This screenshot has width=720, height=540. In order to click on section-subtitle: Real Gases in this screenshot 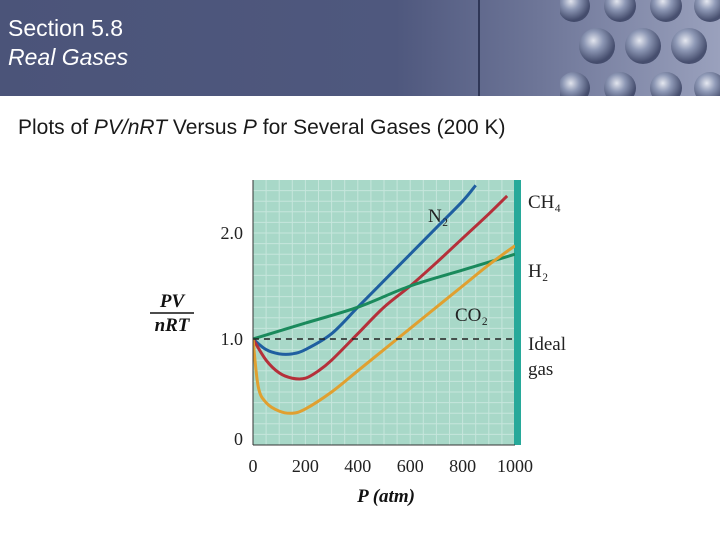, I will do `click(68, 57)`.